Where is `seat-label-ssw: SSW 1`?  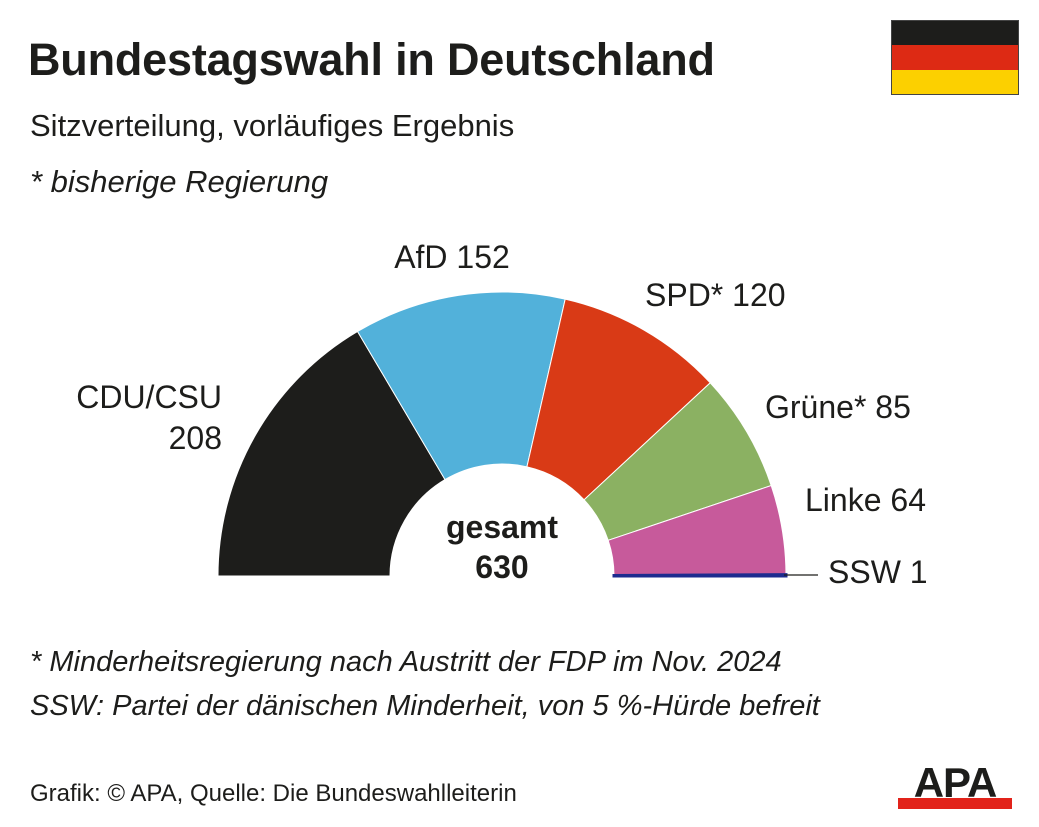 seat-label-ssw: SSW 1 is located at coordinates (878, 572).